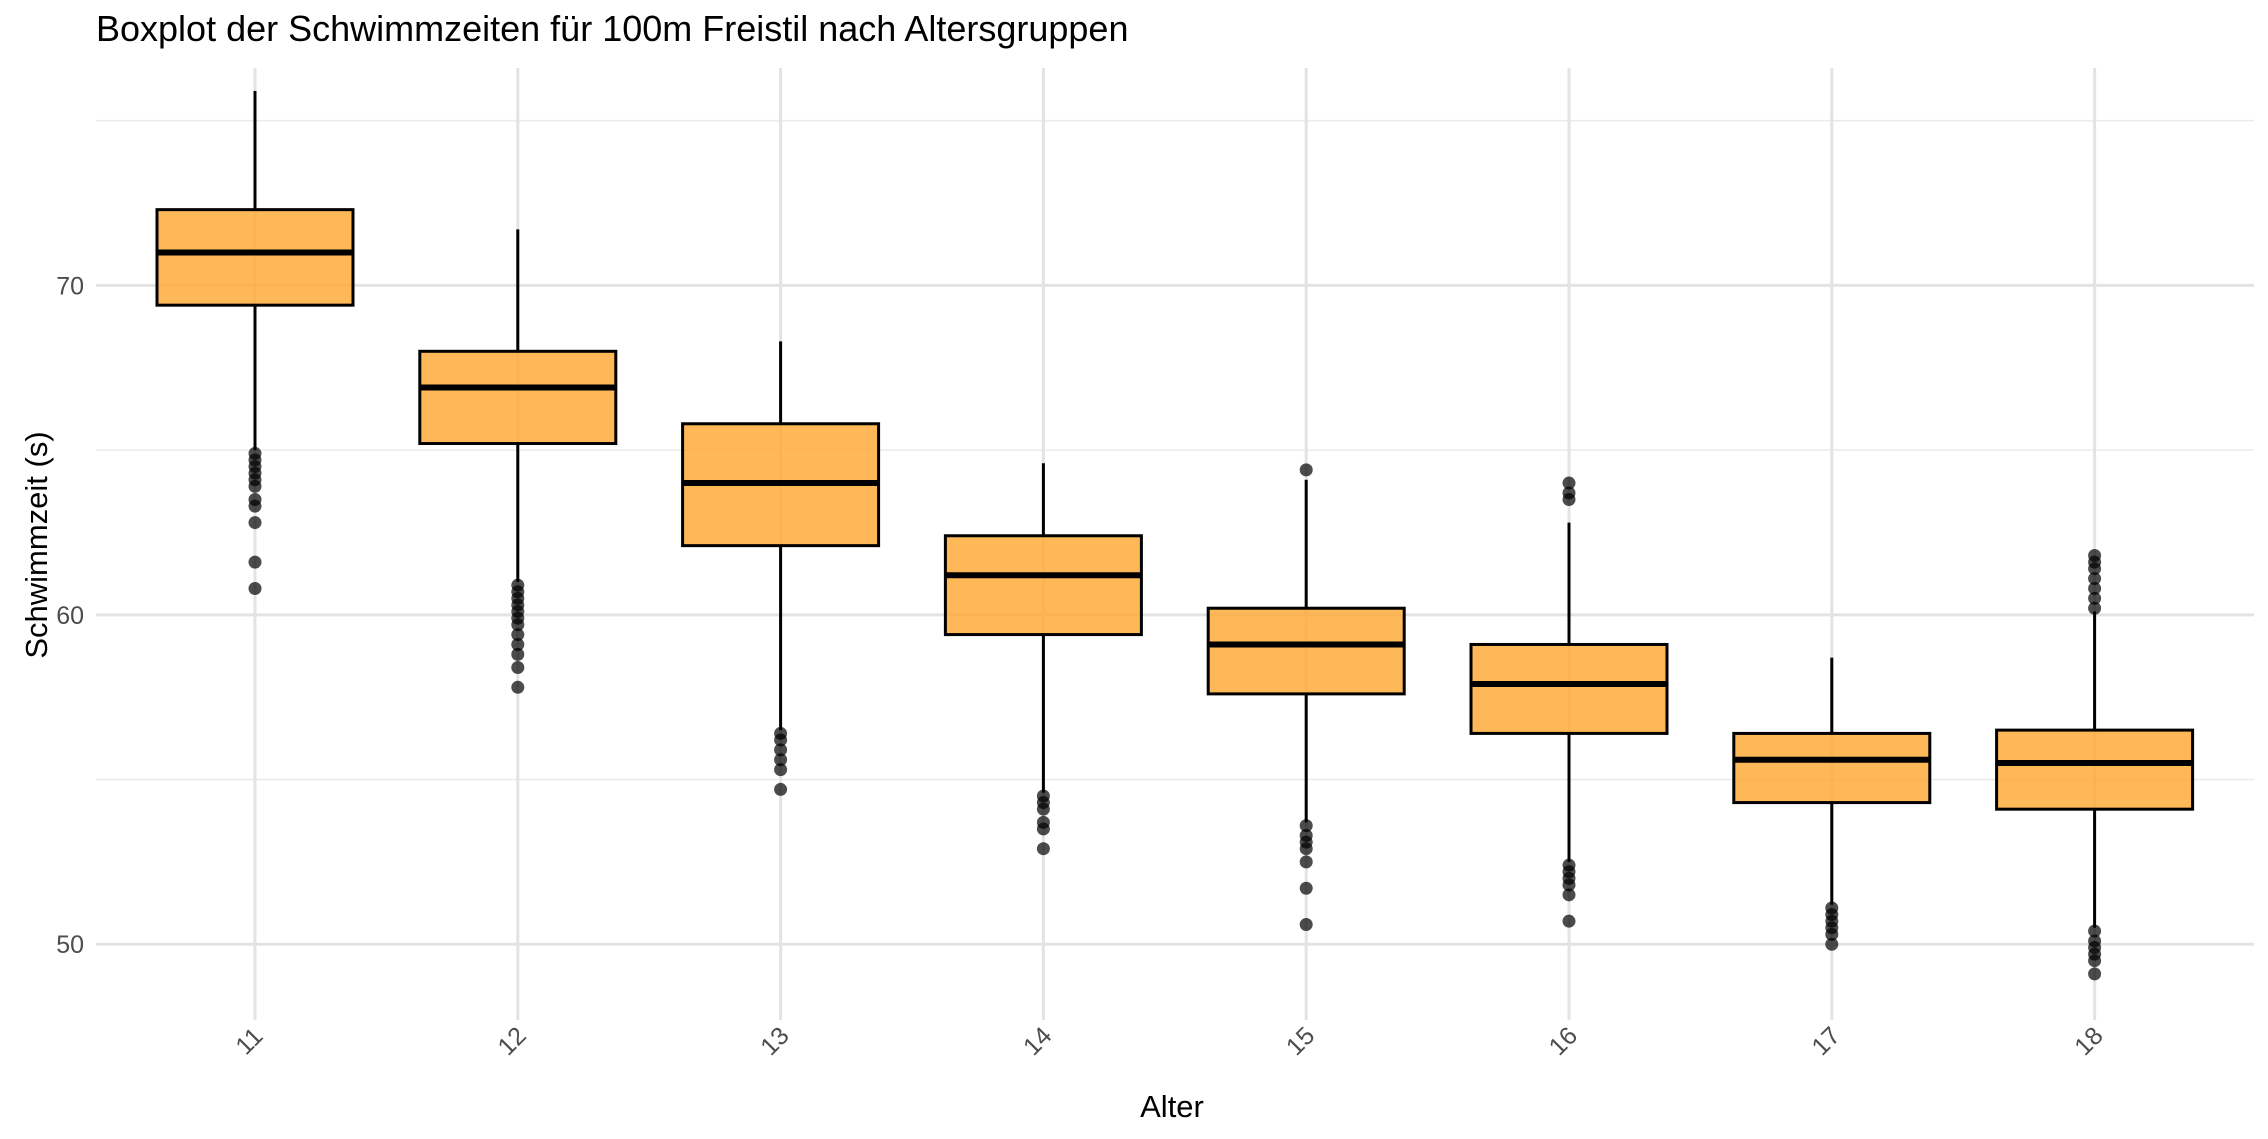 This screenshot has width=2268, height=1139. What do you see at coordinates (70, 945) in the screenshot?
I see `y-tick-label: 50` at bounding box center [70, 945].